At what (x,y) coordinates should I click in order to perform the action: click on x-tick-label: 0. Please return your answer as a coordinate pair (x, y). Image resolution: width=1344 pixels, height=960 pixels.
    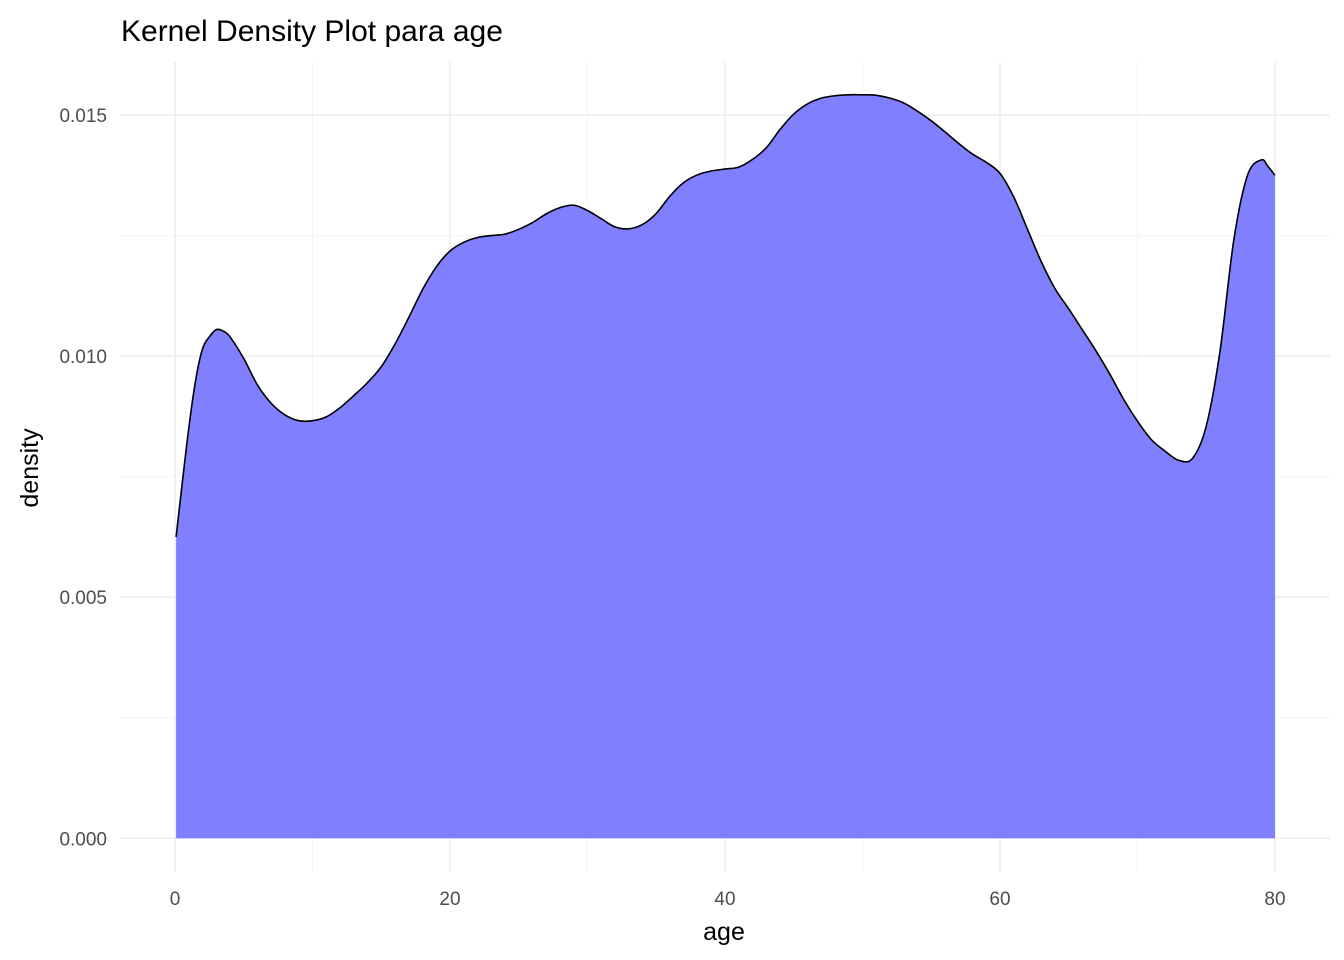
    Looking at the image, I should click on (175, 899).